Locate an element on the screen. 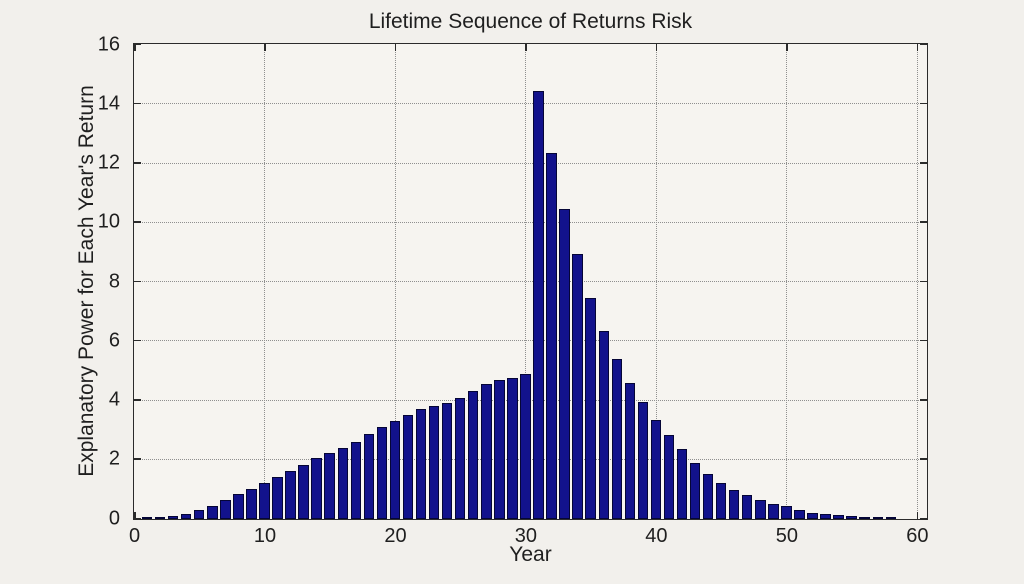  y-tick-mark-16-left is located at coordinates (137, 44).